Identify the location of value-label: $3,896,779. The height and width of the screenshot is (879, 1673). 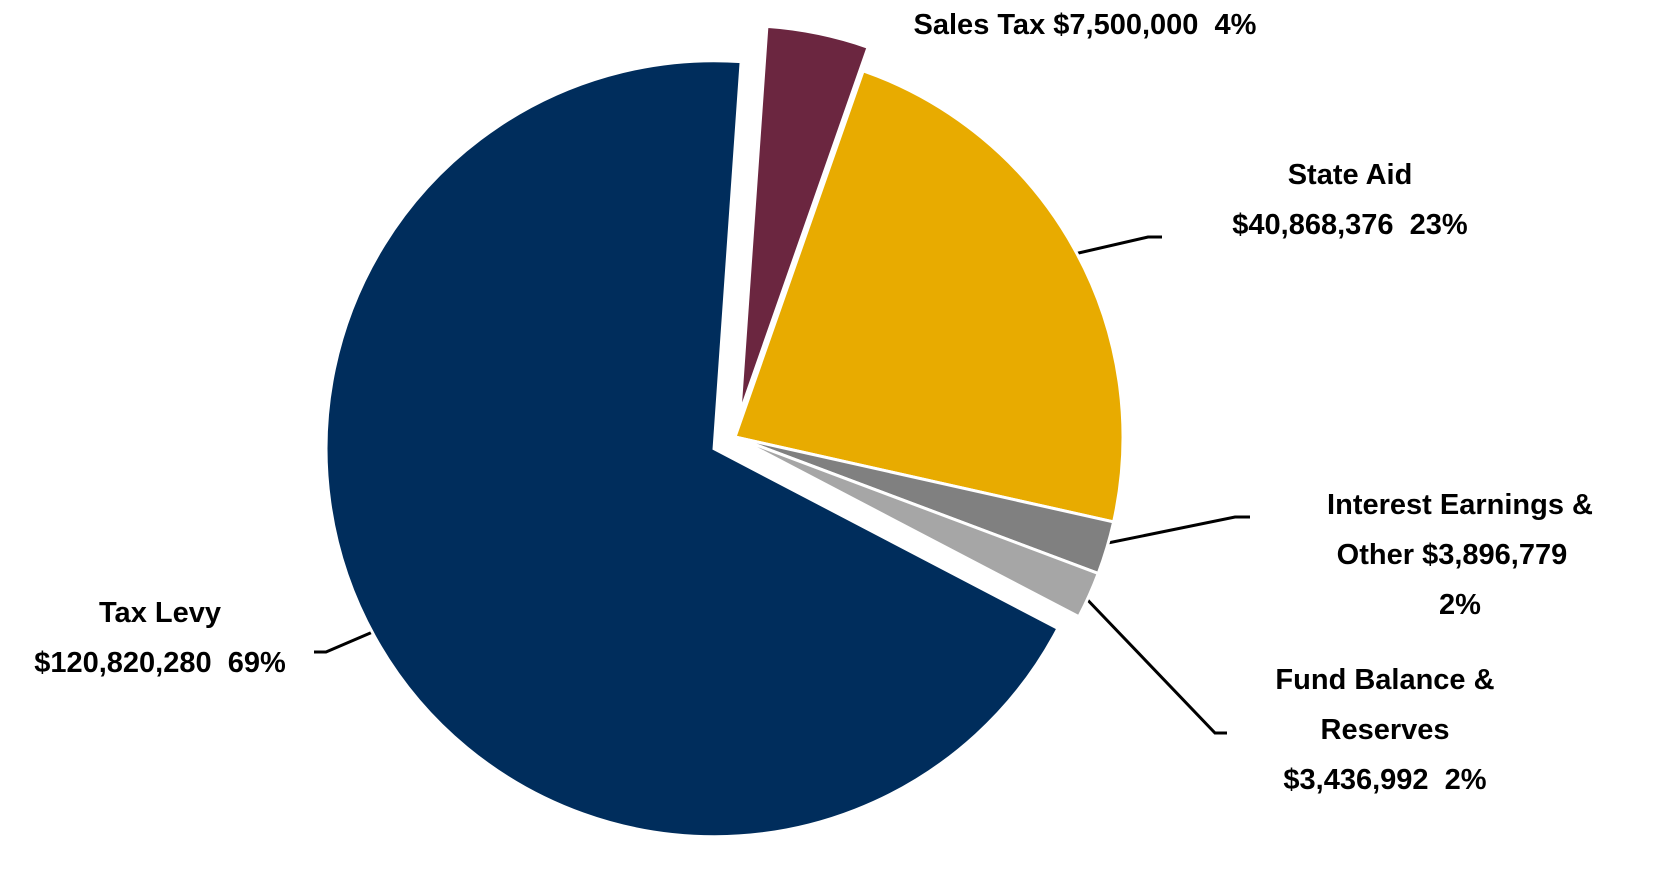
(1495, 555).